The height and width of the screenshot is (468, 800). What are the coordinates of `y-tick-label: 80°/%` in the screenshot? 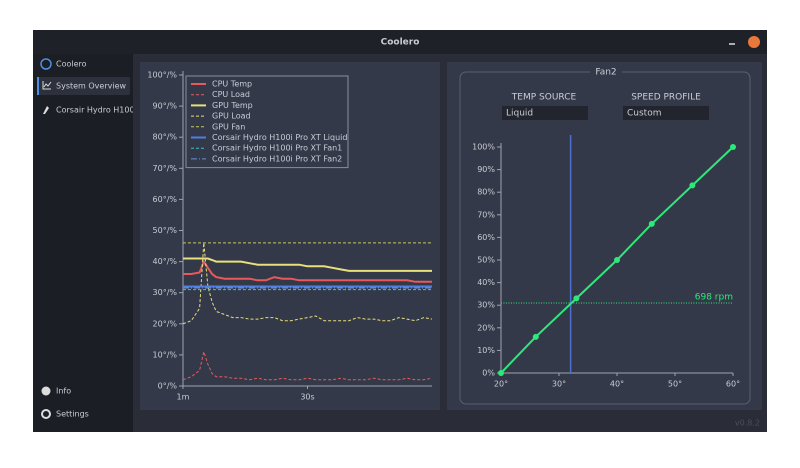 It's located at (165, 137).